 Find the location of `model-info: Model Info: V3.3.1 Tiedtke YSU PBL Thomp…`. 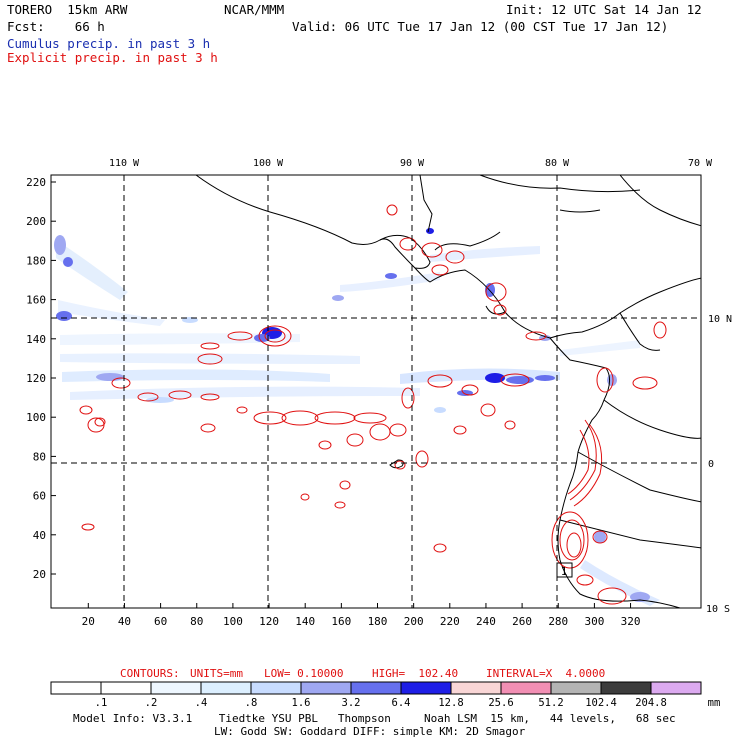

model-info: Model Info: V3.3.1 Tiedtke YSU PBL Thomp… is located at coordinates (374, 718).